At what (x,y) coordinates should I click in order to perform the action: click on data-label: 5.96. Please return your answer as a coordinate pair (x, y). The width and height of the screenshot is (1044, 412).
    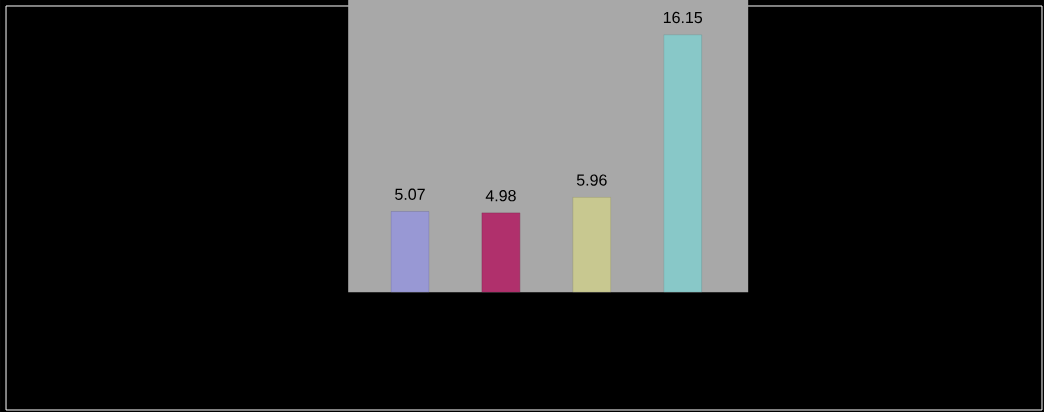
    Looking at the image, I should click on (591, 180).